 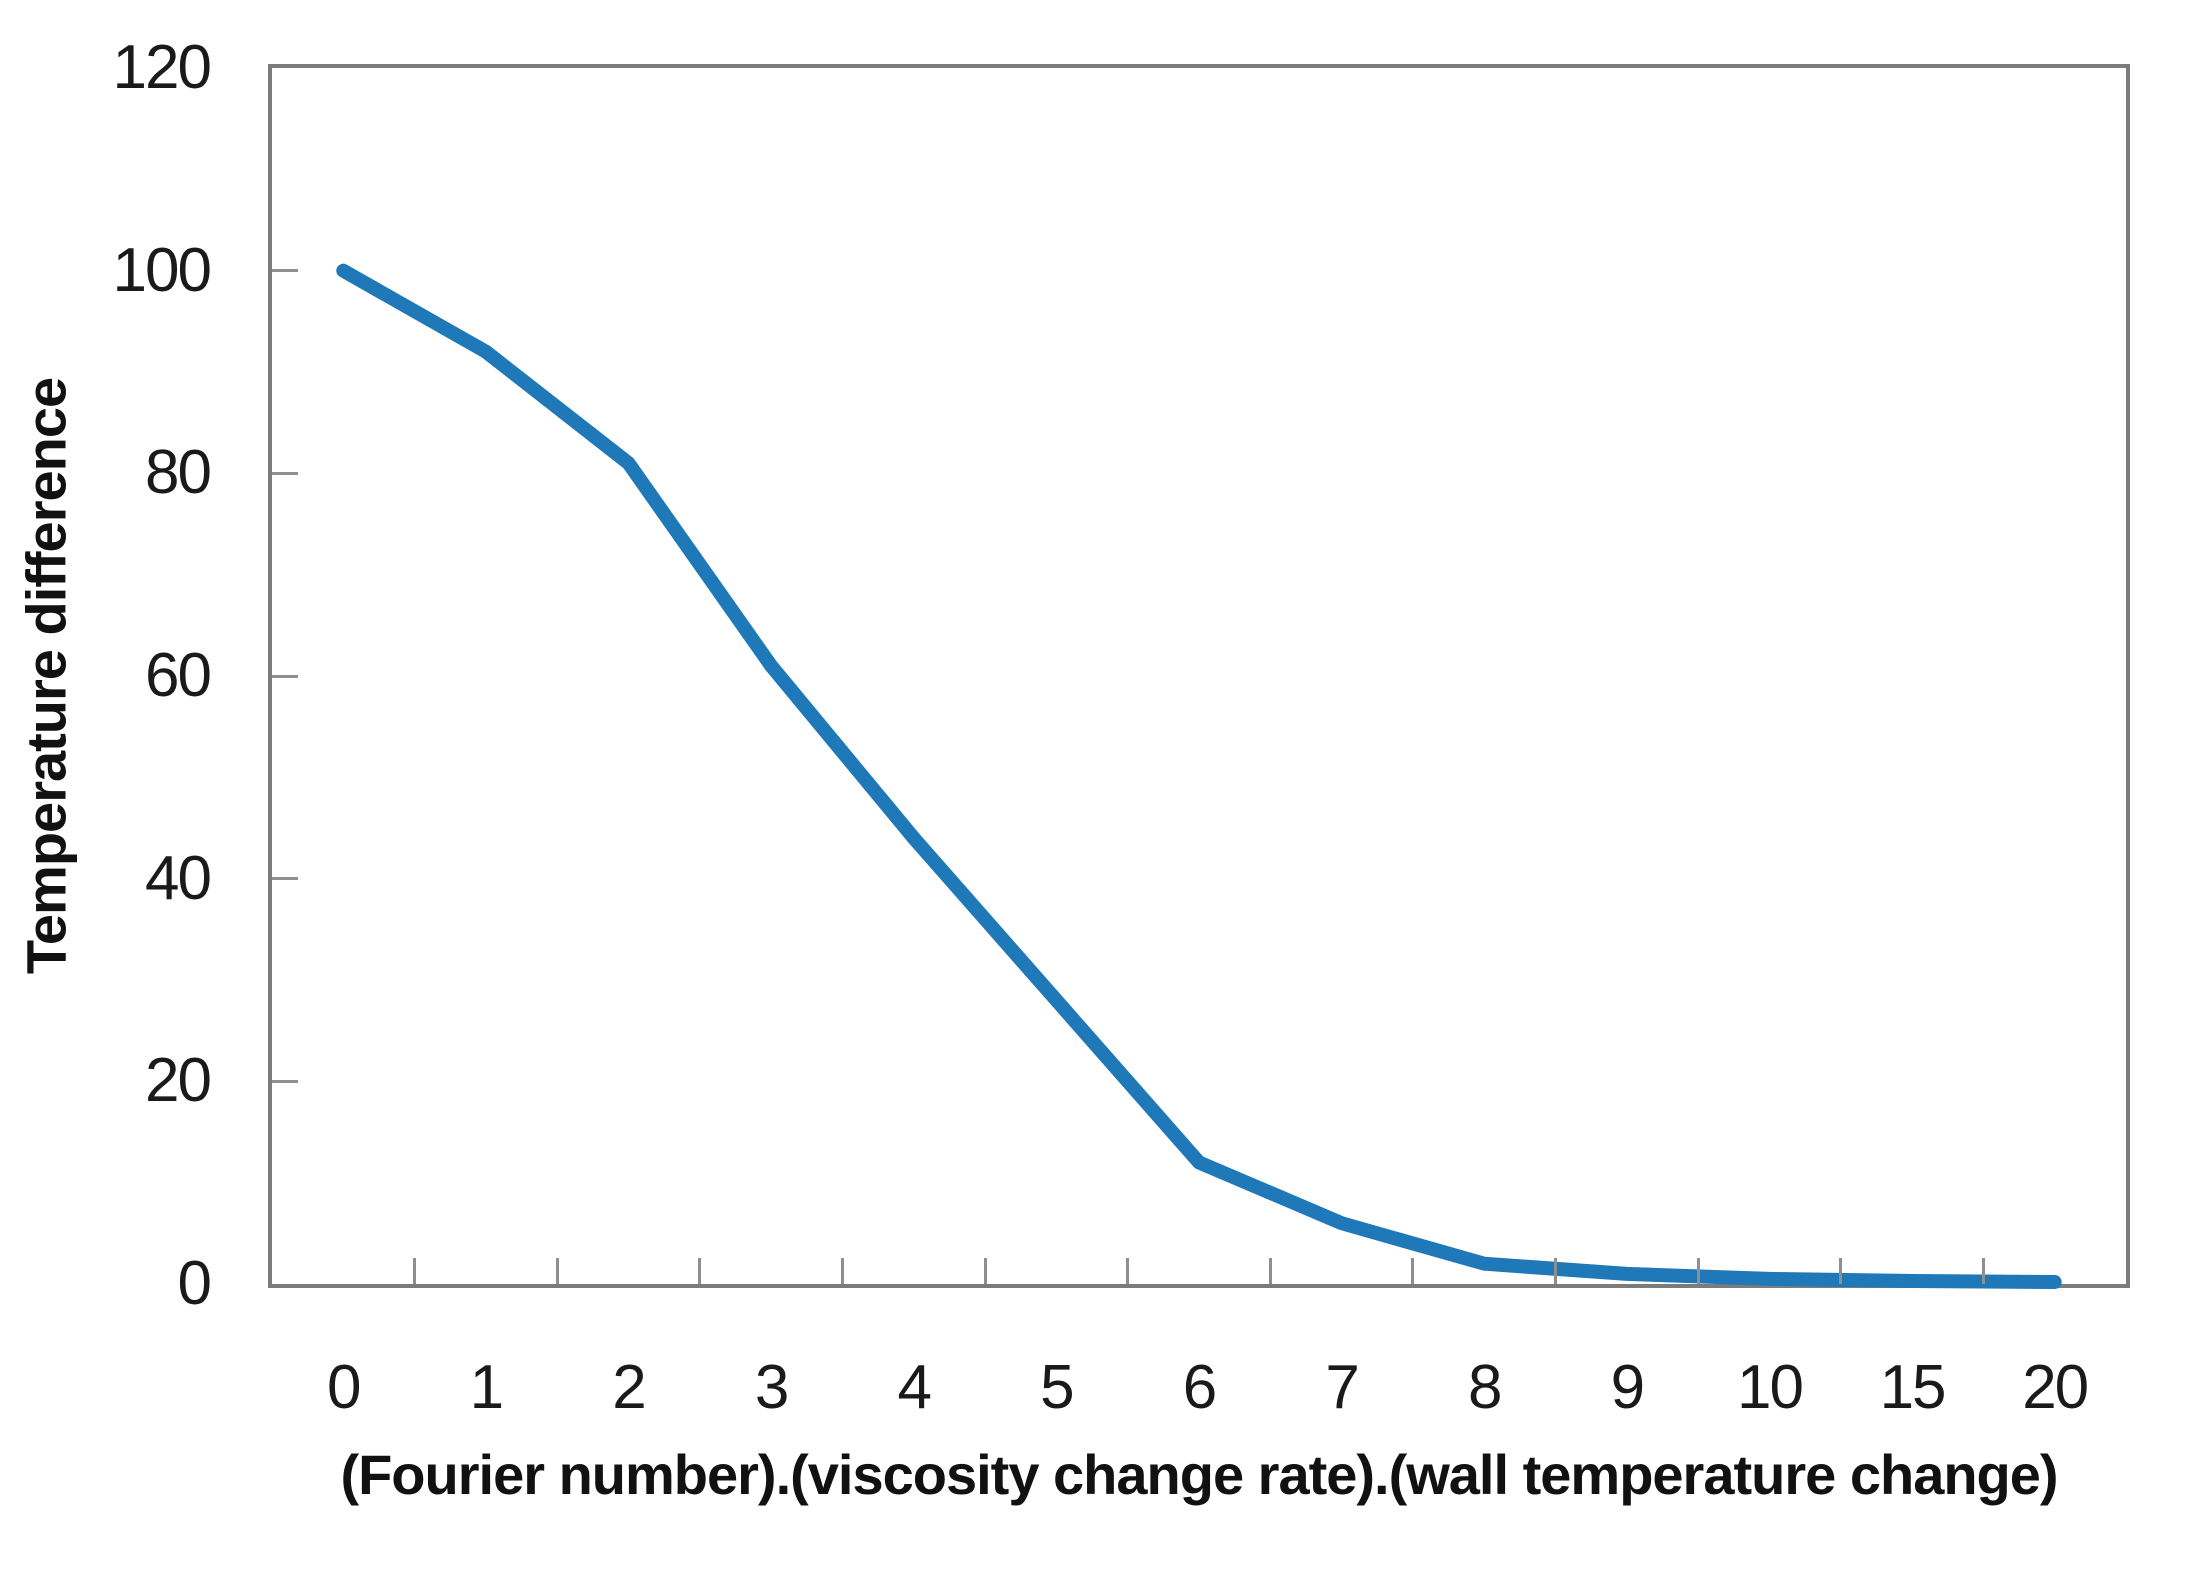 What do you see at coordinates (1484, 1387) in the screenshot?
I see `x-tick-label-8: 8` at bounding box center [1484, 1387].